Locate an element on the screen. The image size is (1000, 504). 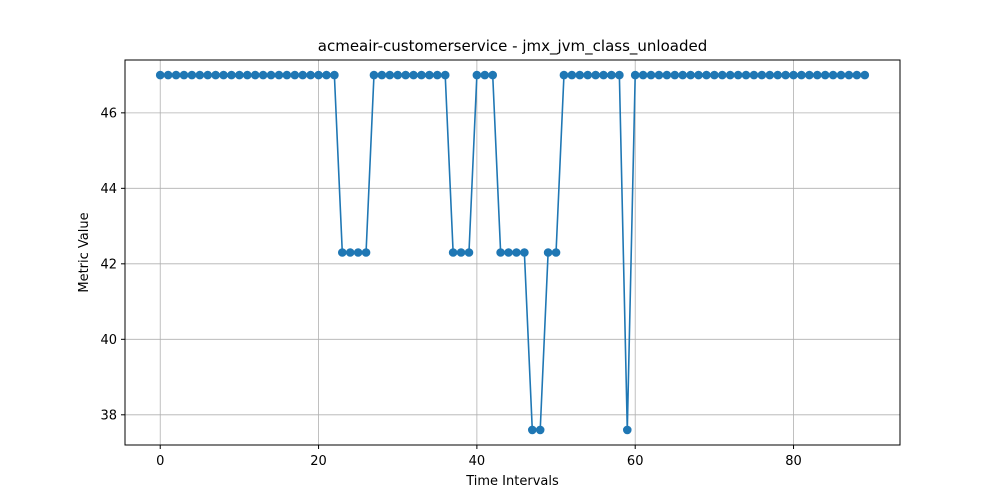
y-axis-label: Metric Value is located at coordinates (84, 252).